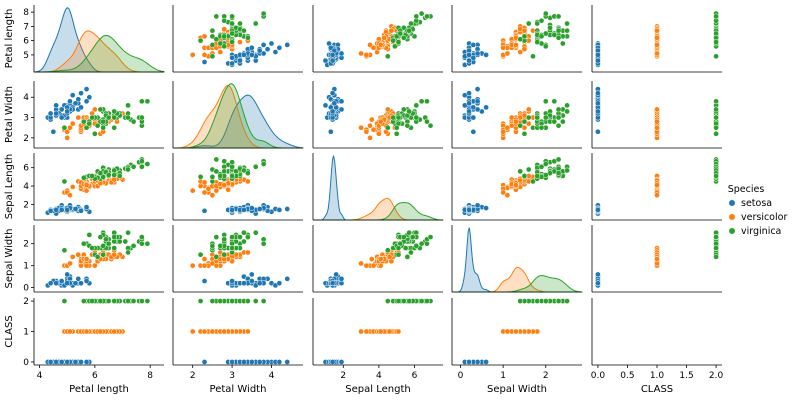  What do you see at coordinates (9, 259) in the screenshot?
I see `y-axis-label: Sepal Width` at bounding box center [9, 259].